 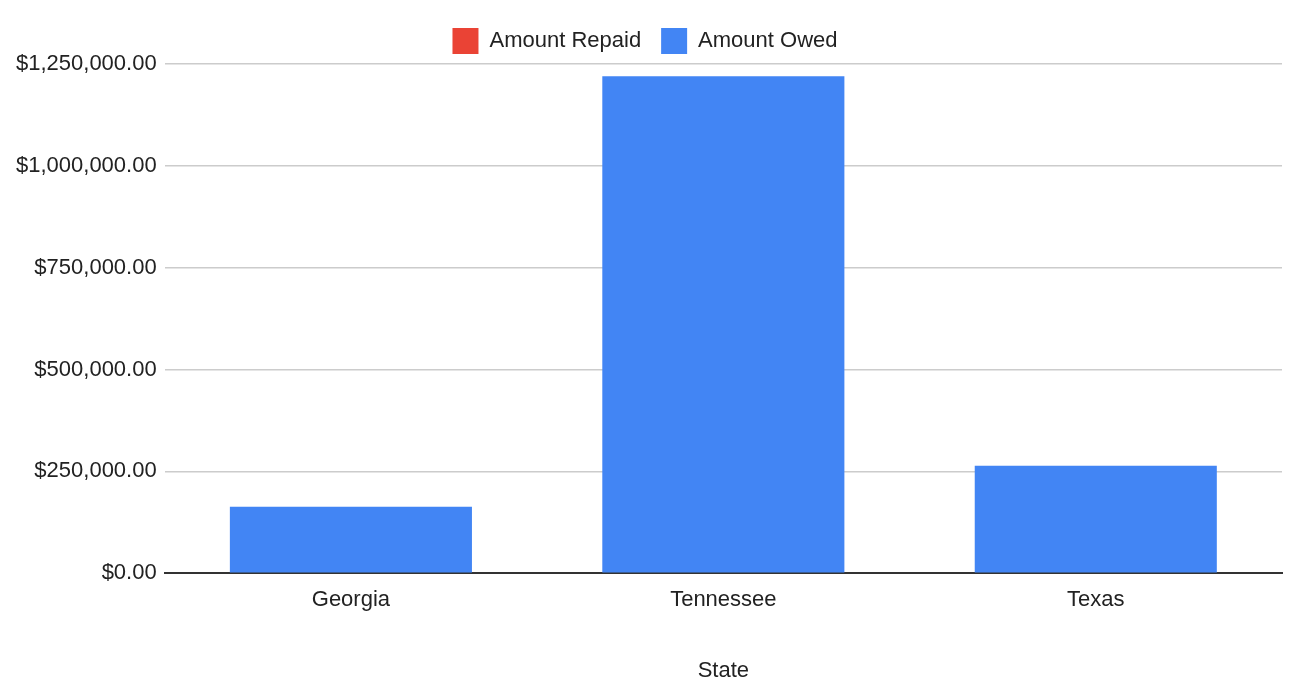 I want to click on y-tick-label: $1,250,000.00, so click(x=86, y=63).